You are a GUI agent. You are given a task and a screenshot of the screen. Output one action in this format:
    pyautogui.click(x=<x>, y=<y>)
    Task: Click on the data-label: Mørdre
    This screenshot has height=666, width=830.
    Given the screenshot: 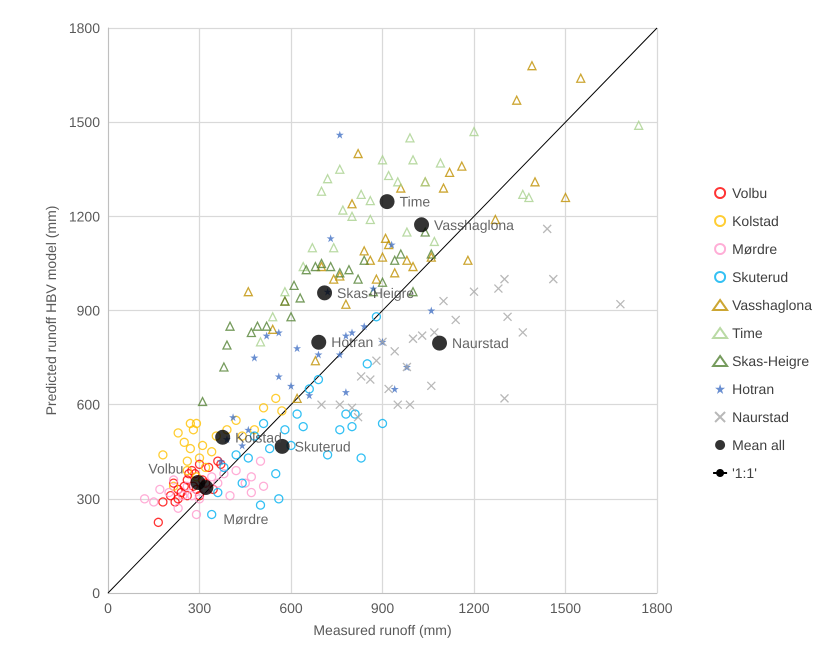 What is the action you would take?
    pyautogui.click(x=246, y=519)
    